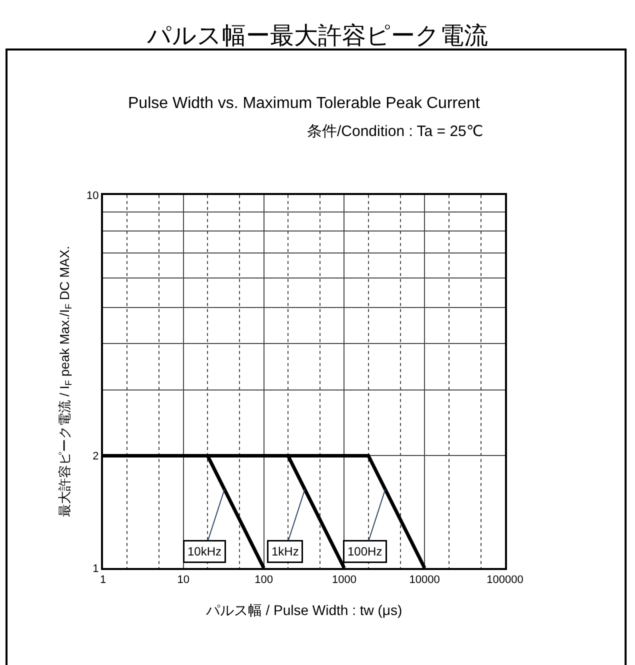  What do you see at coordinates (344, 580) in the screenshot?
I see `x-tick-label: 1000` at bounding box center [344, 580].